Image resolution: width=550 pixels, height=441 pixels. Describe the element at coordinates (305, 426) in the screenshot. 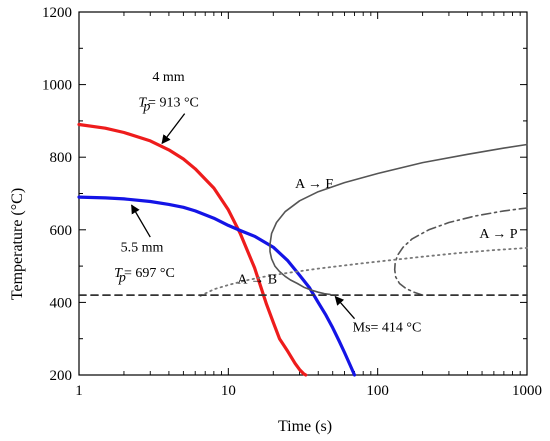

I see `x-axis-title: Time (s)` at that location.